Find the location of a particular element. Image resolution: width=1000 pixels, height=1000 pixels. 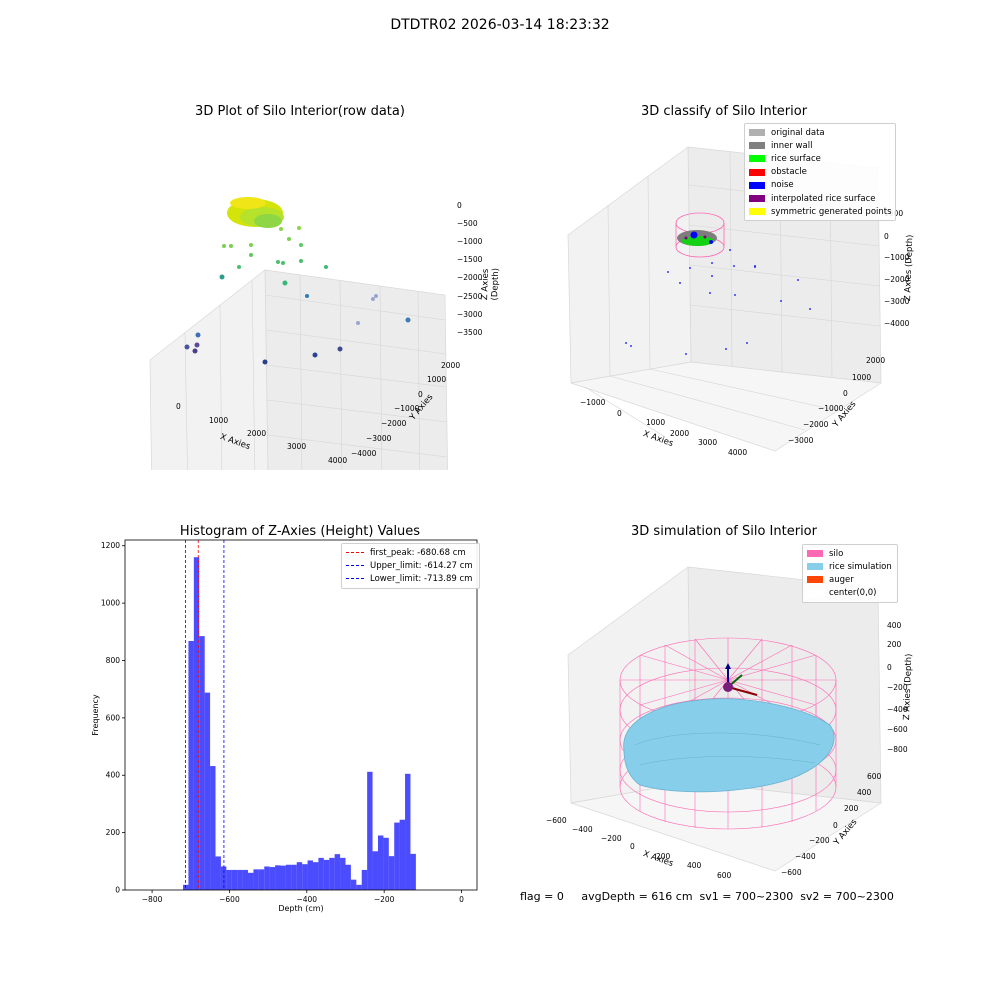

panel1-scatter is located at coordinates (297, 281).